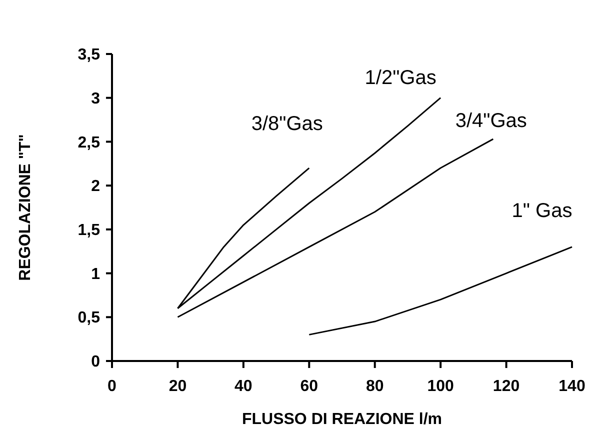 This screenshot has height=444, width=602. I want to click on x-axis-title: FLUSSO DI REAZIONE l/m, so click(342, 419).